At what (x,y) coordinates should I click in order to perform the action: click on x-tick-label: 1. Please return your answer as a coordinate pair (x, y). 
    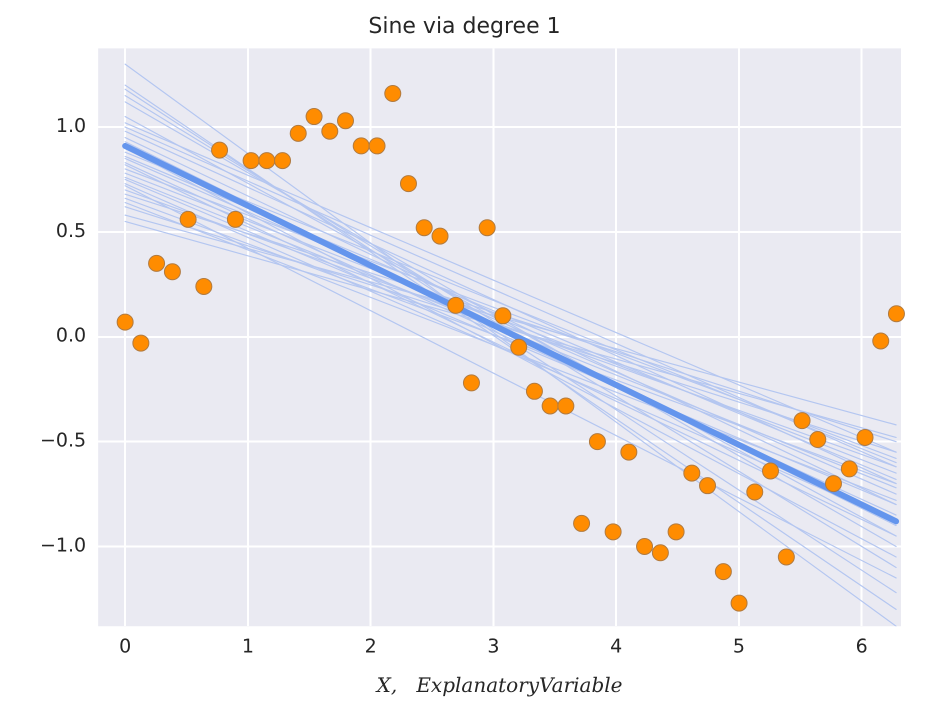
    Looking at the image, I should click on (248, 647).